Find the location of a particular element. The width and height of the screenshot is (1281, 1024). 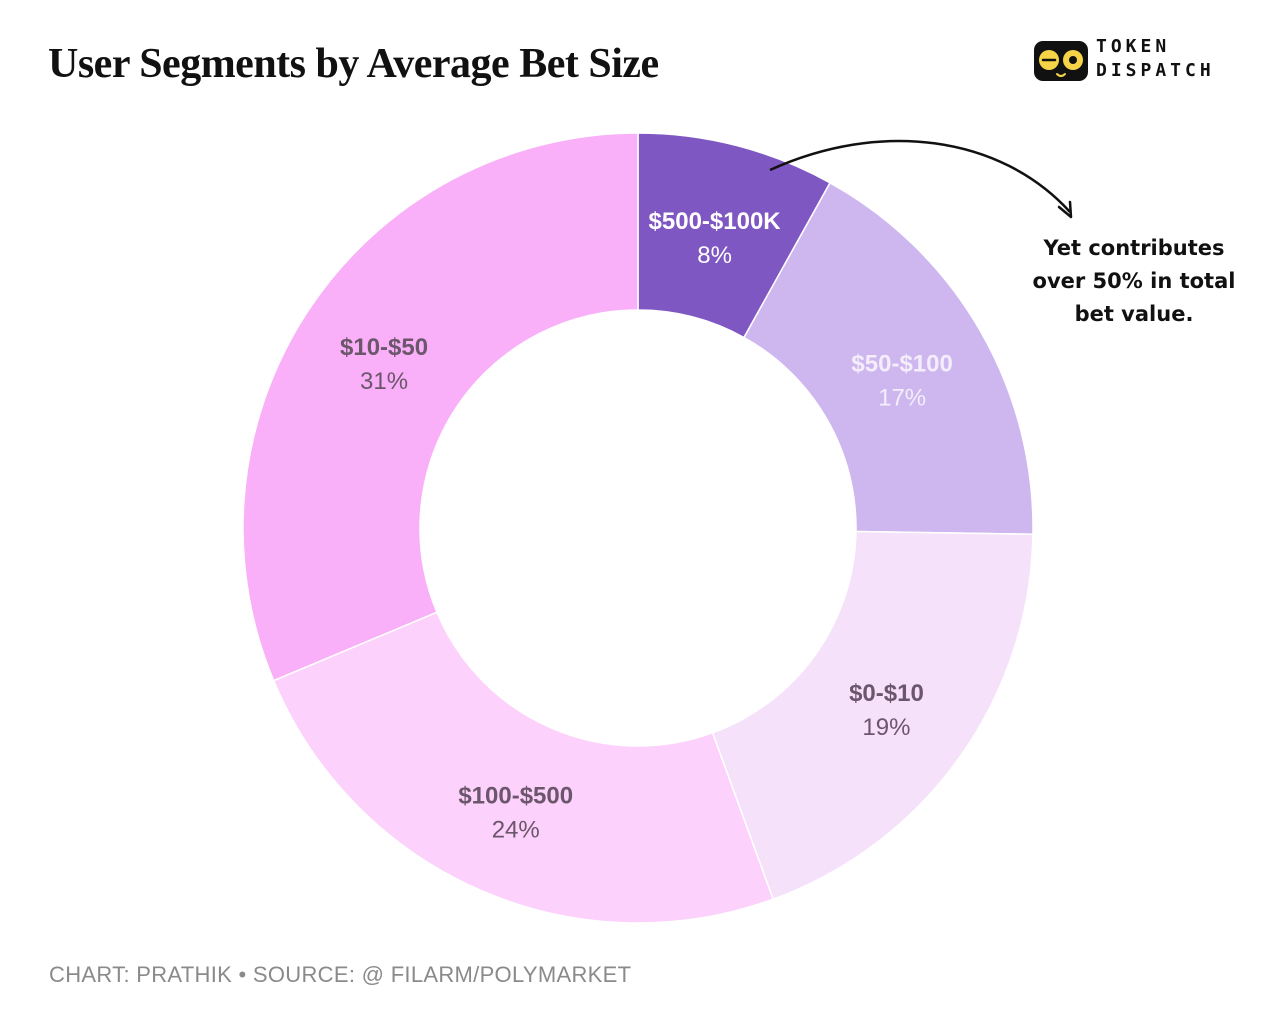

annotation-arrowhead is located at coordinates (1065, 209).